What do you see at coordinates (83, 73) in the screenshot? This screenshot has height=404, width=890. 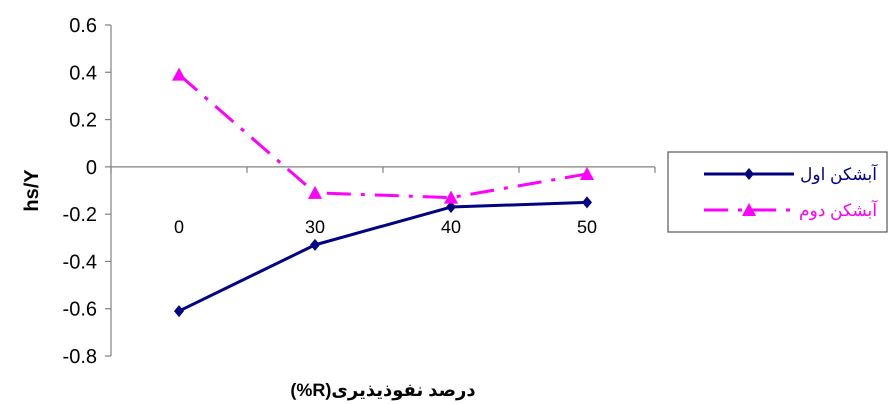 I see `y-tick-label: 0.4` at bounding box center [83, 73].